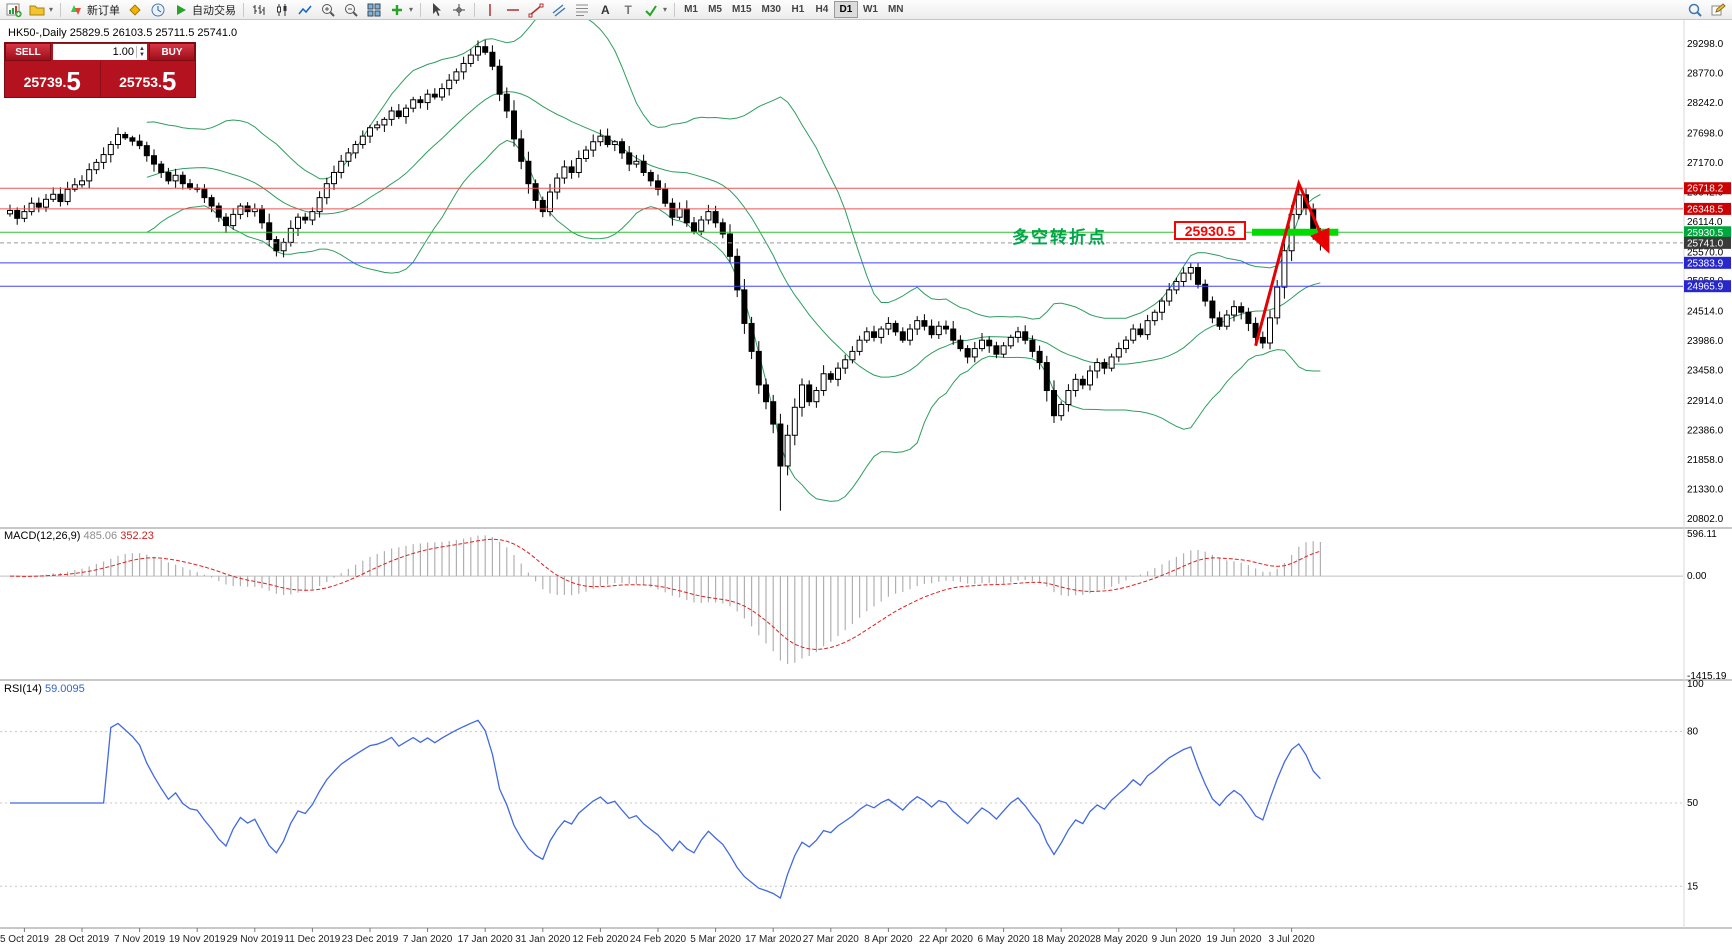  I want to click on svg-text: T, so click(629, 10).